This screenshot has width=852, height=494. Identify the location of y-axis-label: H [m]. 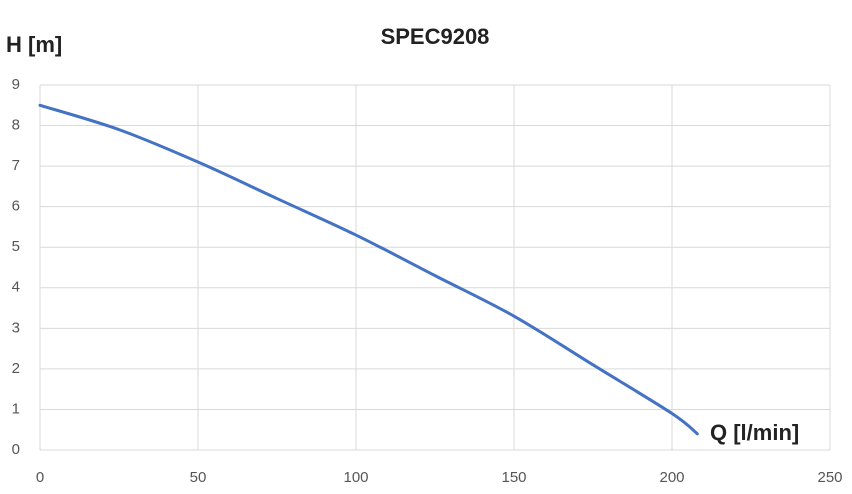
(34, 44).